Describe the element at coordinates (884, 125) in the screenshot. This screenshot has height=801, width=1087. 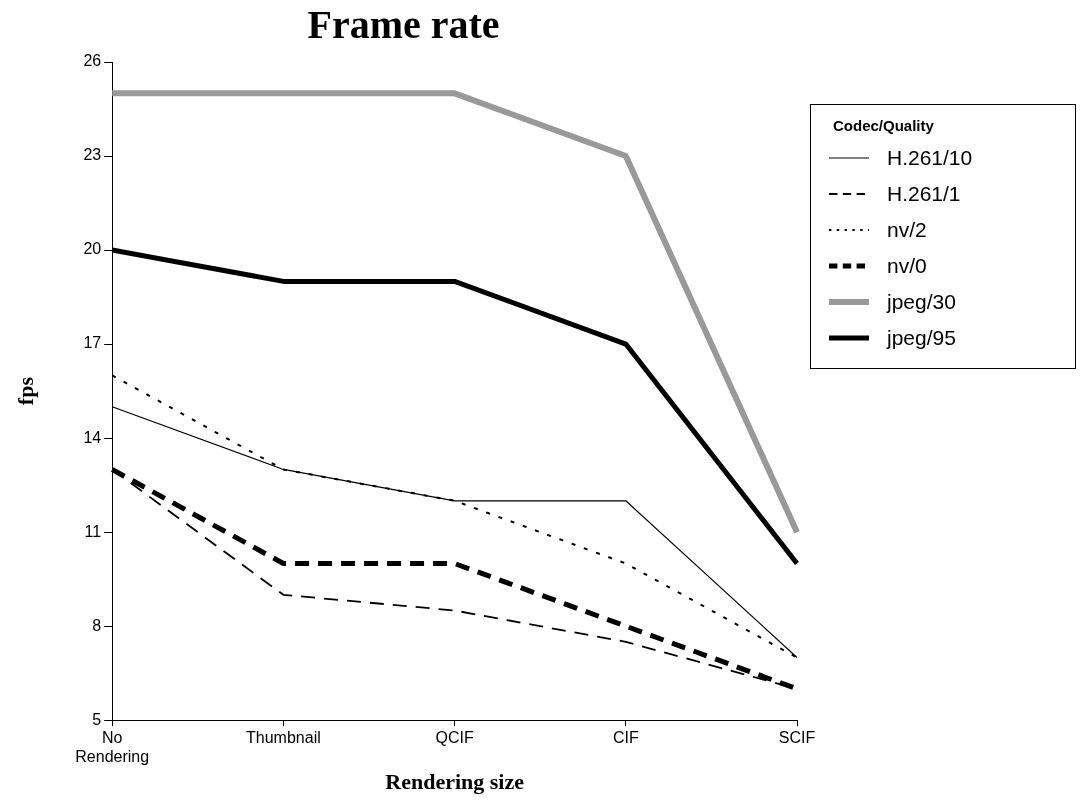
I see `legend-title: Codec/Quality` at that location.